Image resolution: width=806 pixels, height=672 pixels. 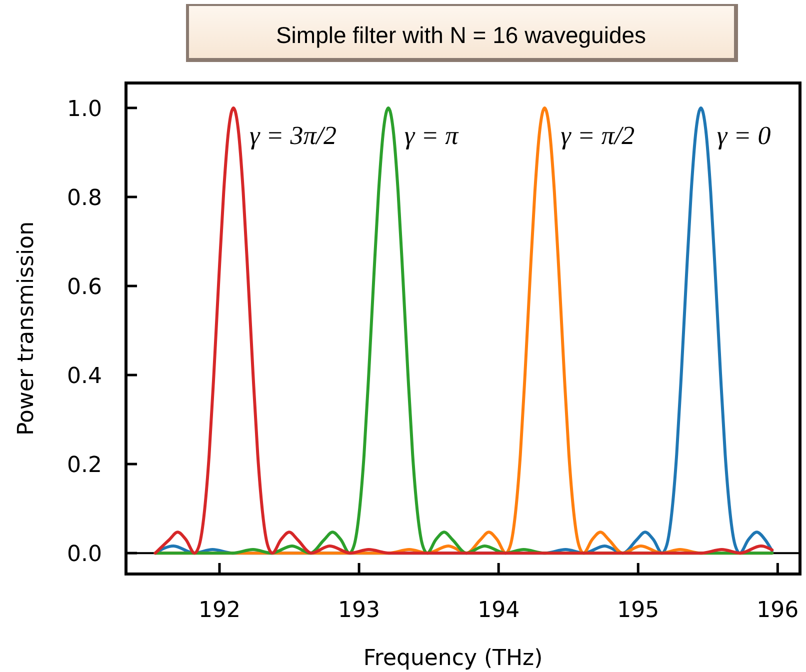 I want to click on y-tick-label: 0.2, so click(x=84, y=465).